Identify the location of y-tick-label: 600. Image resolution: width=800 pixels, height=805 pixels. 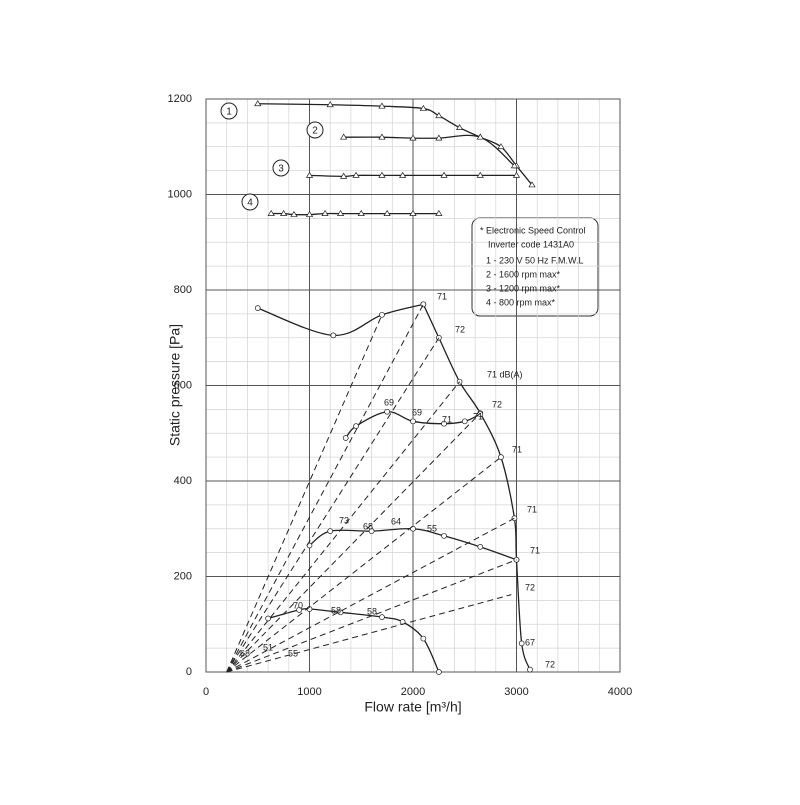
(183, 385).